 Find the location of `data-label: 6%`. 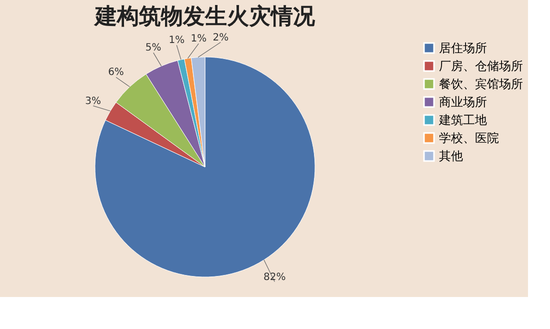

data-label: 6% is located at coordinates (116, 72).